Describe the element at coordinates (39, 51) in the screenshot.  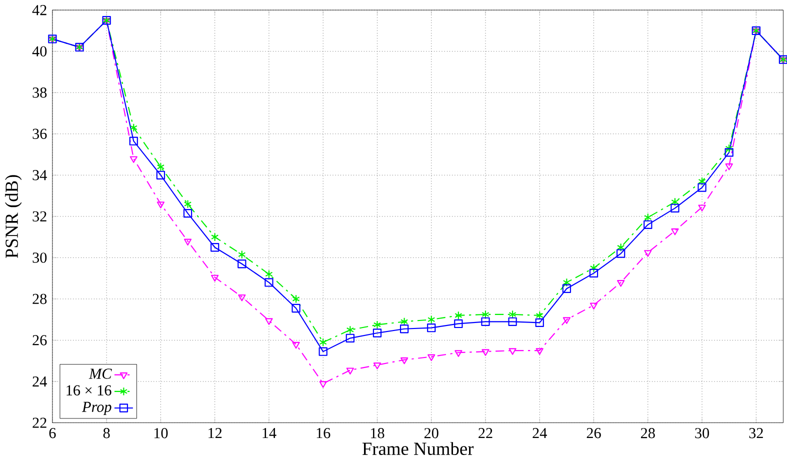
I see `y-tick-label: 40` at that location.